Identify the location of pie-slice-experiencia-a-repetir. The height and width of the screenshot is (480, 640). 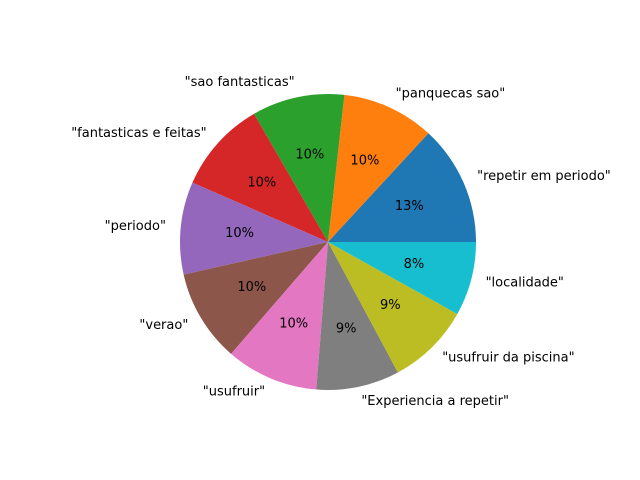
(357, 316).